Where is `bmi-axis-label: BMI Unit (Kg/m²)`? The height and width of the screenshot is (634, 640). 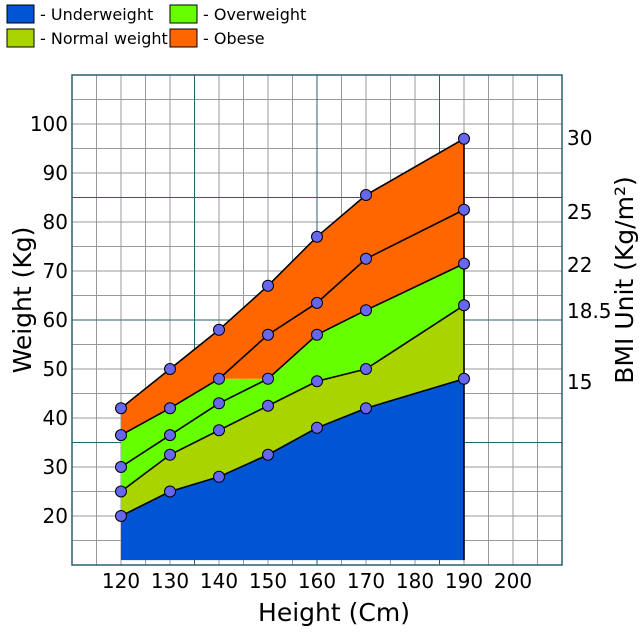
bmi-axis-label: BMI Unit (Kg/m²) is located at coordinates (624, 279).